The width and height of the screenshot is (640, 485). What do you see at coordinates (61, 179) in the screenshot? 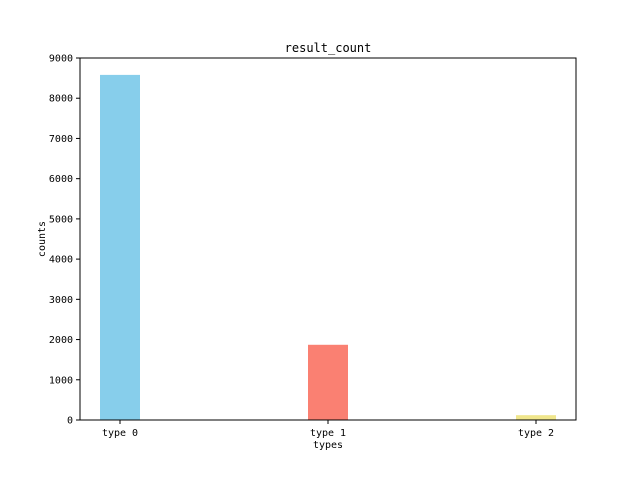
I see `y-tick-label: 6000` at bounding box center [61, 179].